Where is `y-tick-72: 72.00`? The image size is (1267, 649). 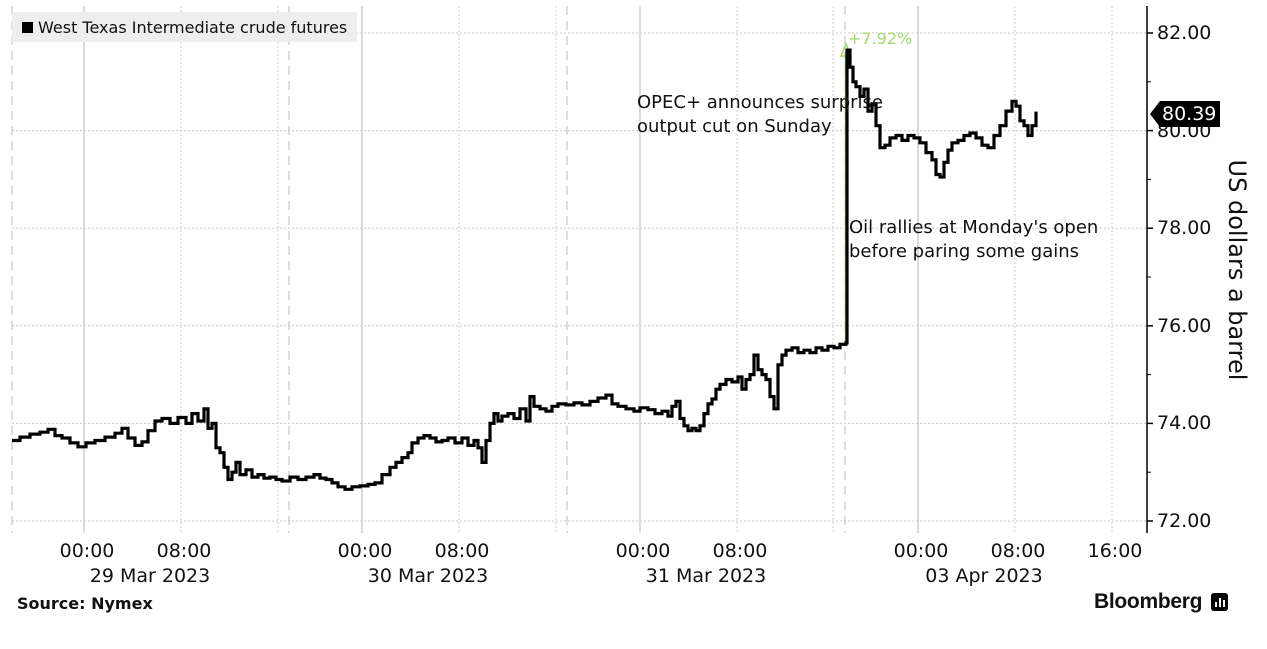 y-tick-72: 72.00 is located at coordinates (1184, 521).